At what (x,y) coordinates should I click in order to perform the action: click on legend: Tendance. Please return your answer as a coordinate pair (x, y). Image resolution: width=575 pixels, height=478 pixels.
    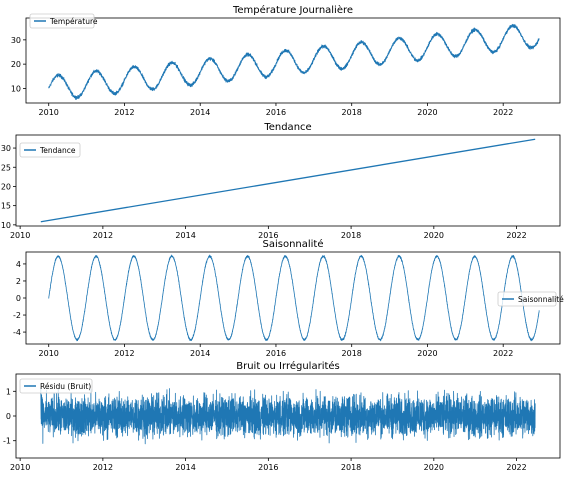
    Looking at the image, I should click on (50, 150).